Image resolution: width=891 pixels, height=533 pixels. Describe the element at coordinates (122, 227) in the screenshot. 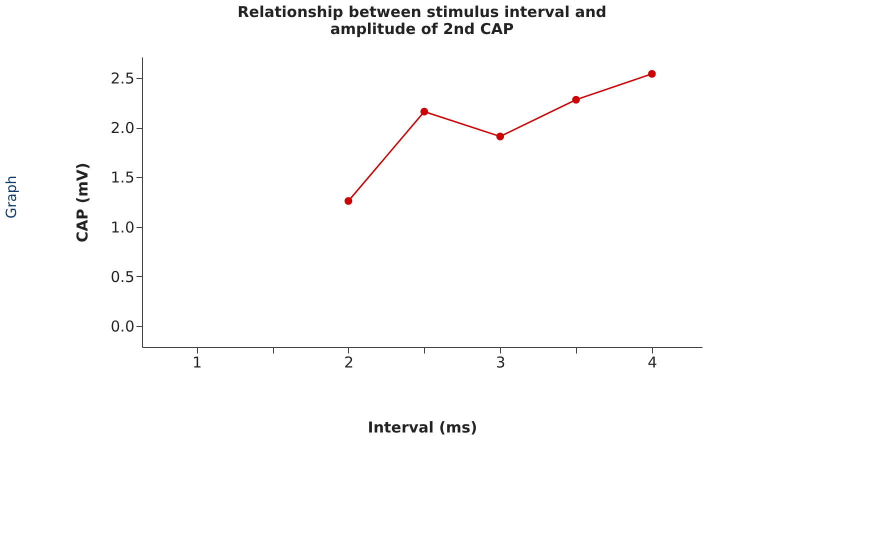

I see `y-tick-label: 1.0` at that location.